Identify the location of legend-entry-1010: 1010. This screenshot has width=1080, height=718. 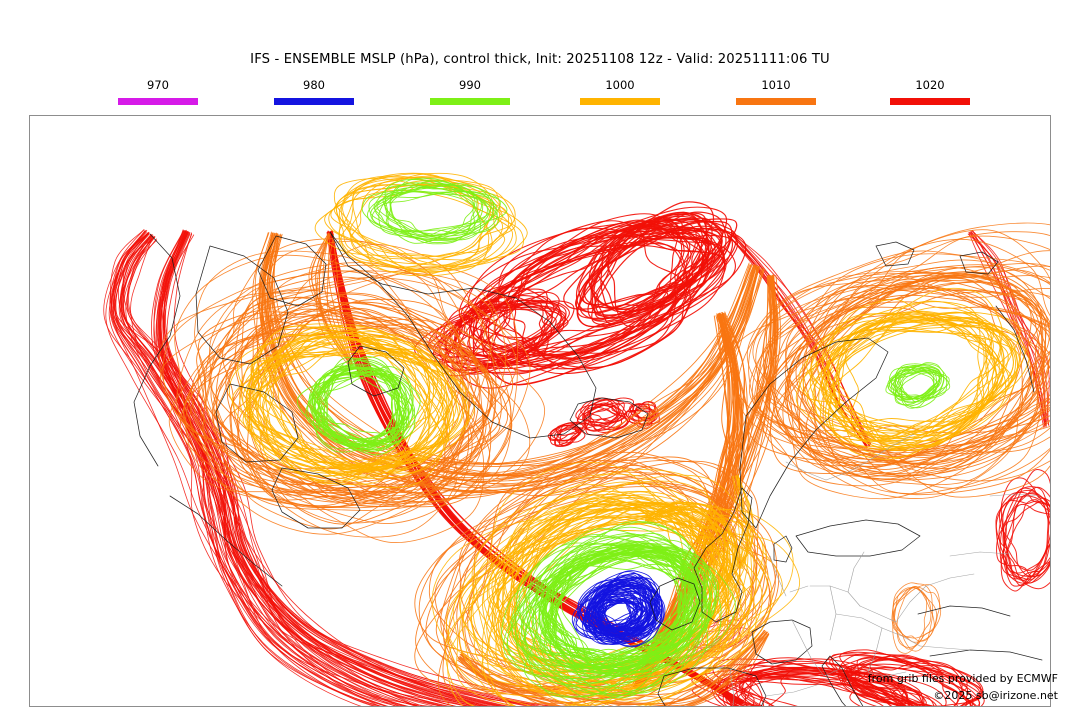
(776, 92).